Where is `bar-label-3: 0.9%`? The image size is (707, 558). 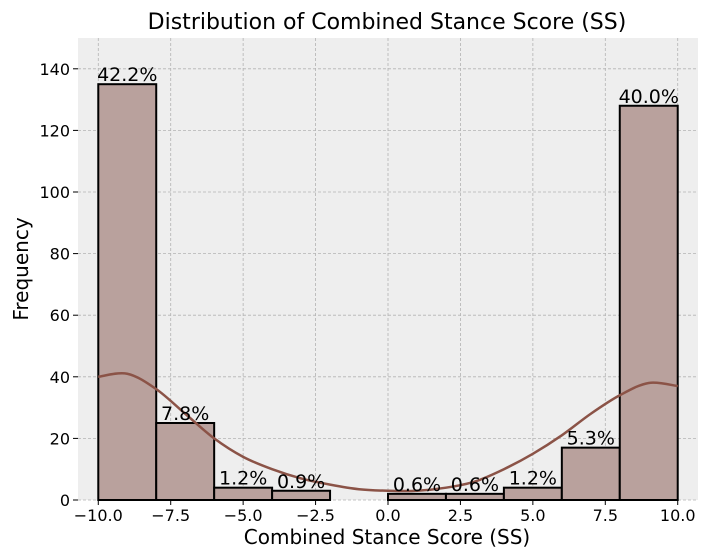 bar-label-3: 0.9% is located at coordinates (301, 482).